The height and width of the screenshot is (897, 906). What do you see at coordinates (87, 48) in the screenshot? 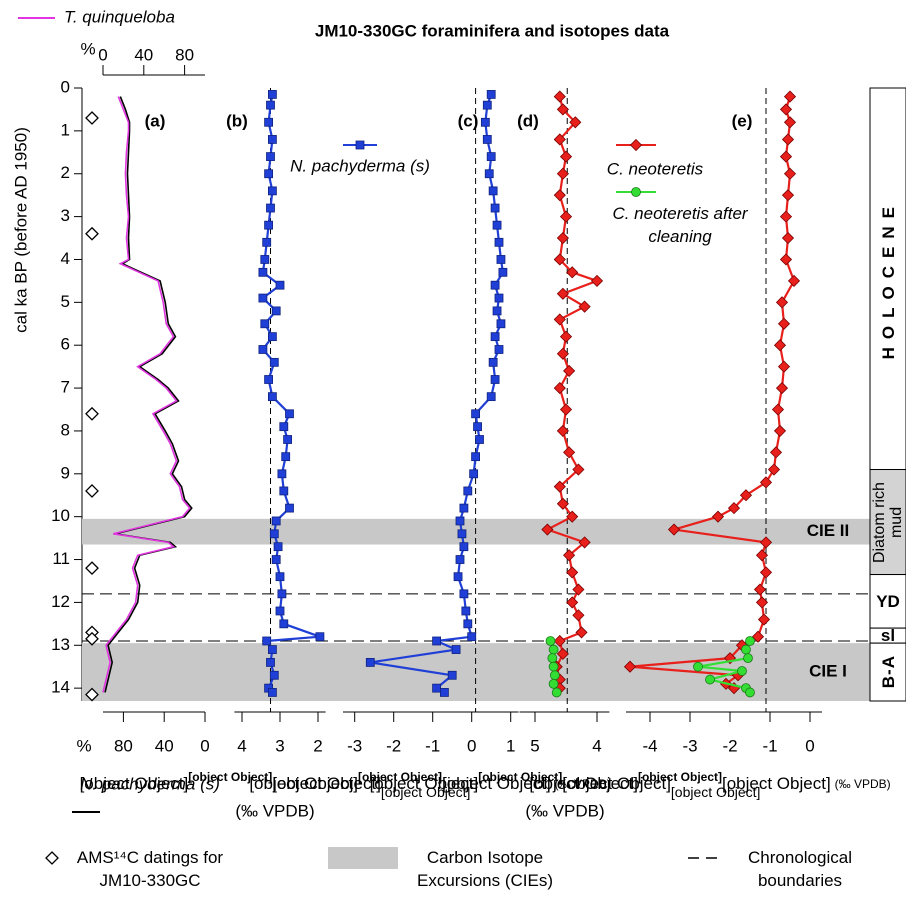
I see `x2-unit: %` at bounding box center [87, 48].